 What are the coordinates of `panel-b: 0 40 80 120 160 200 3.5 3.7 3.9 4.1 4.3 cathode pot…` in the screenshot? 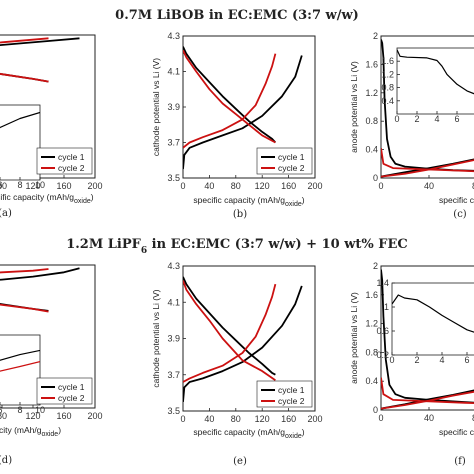 It's located at (237, 125).